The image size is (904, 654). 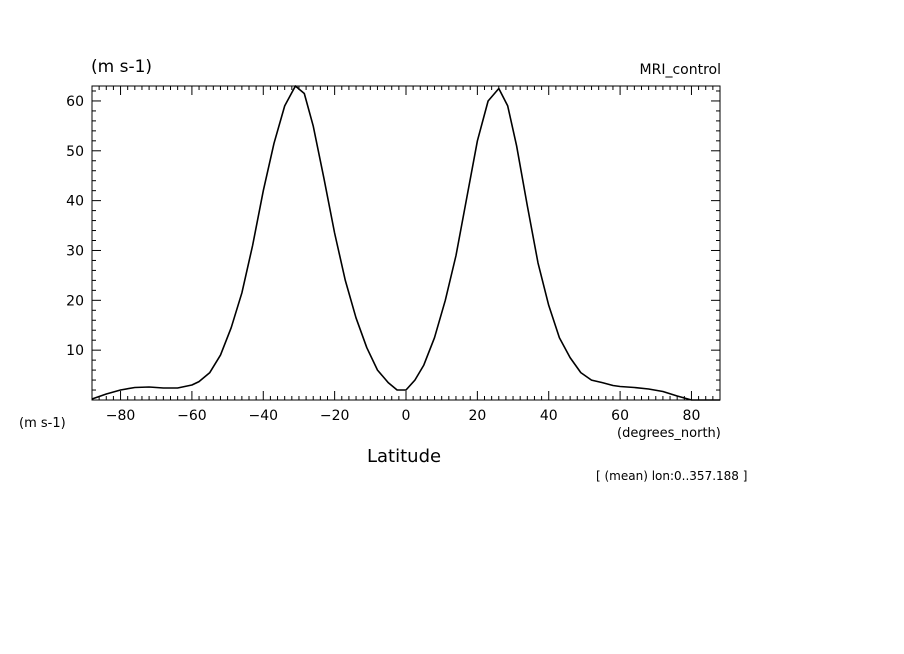 I want to click on y-tick-label: 60, so click(x=75, y=102).